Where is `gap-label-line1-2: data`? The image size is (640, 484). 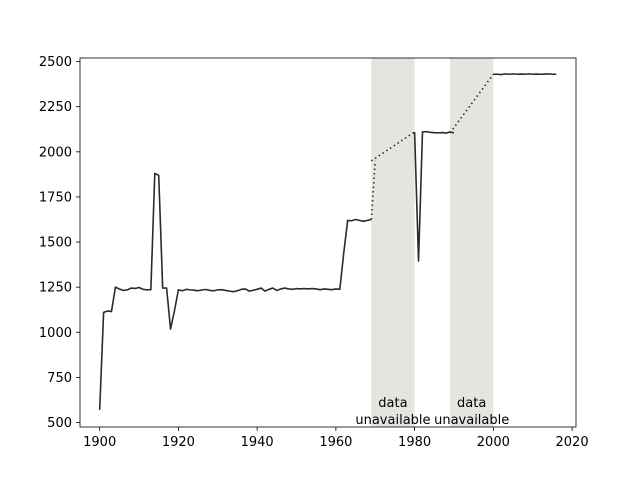 gap-label-line1-2: data is located at coordinates (471, 403).